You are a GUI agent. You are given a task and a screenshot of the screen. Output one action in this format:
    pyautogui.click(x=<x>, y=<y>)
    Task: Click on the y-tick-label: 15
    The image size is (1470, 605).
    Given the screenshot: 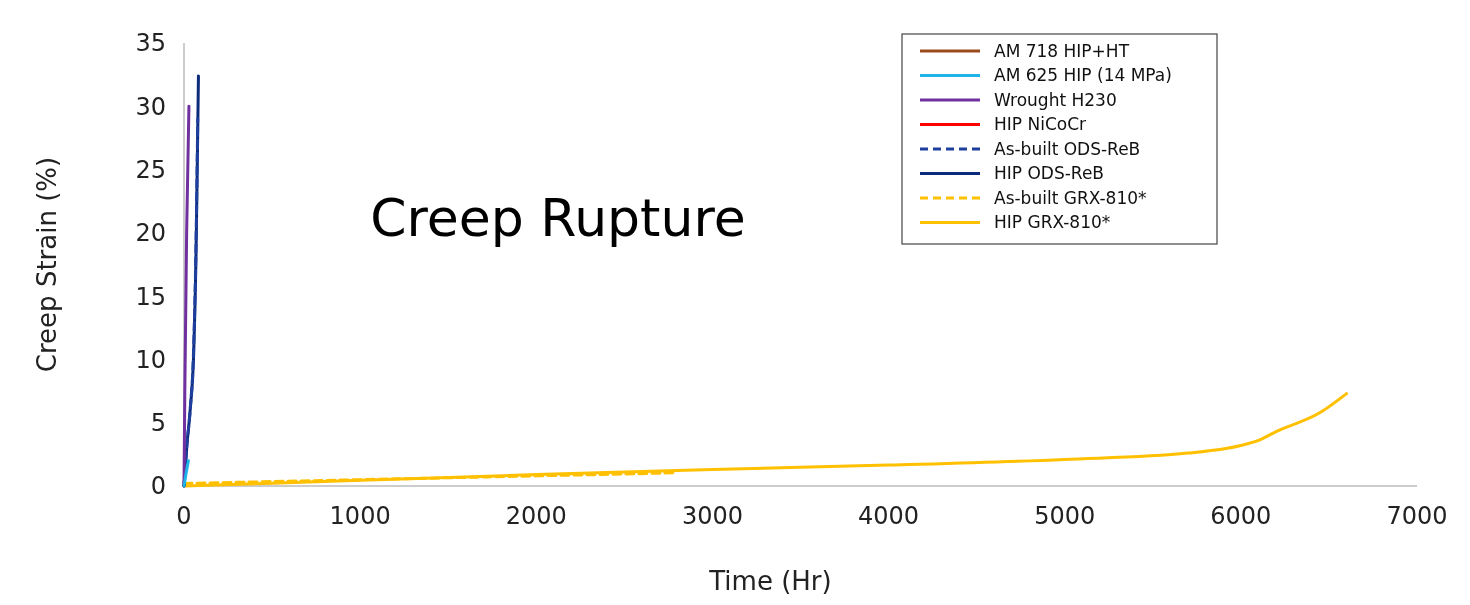 What is the action you would take?
    pyautogui.click(x=150, y=296)
    